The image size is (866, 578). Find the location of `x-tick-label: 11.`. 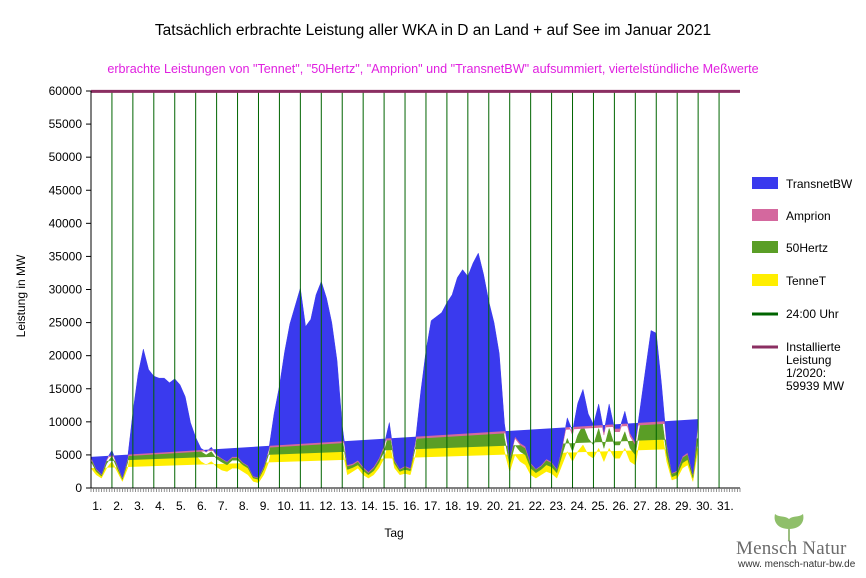

x-tick-label: 11. is located at coordinates (307, 506).